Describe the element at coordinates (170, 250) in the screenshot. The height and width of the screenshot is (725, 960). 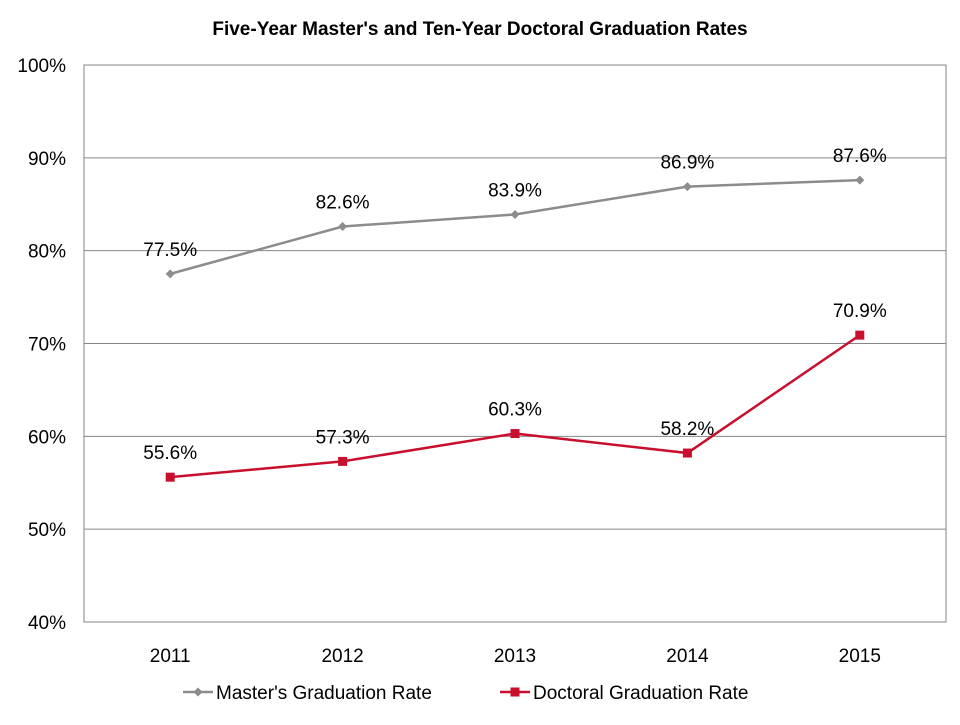
I see `data-label: 77.5%` at that location.